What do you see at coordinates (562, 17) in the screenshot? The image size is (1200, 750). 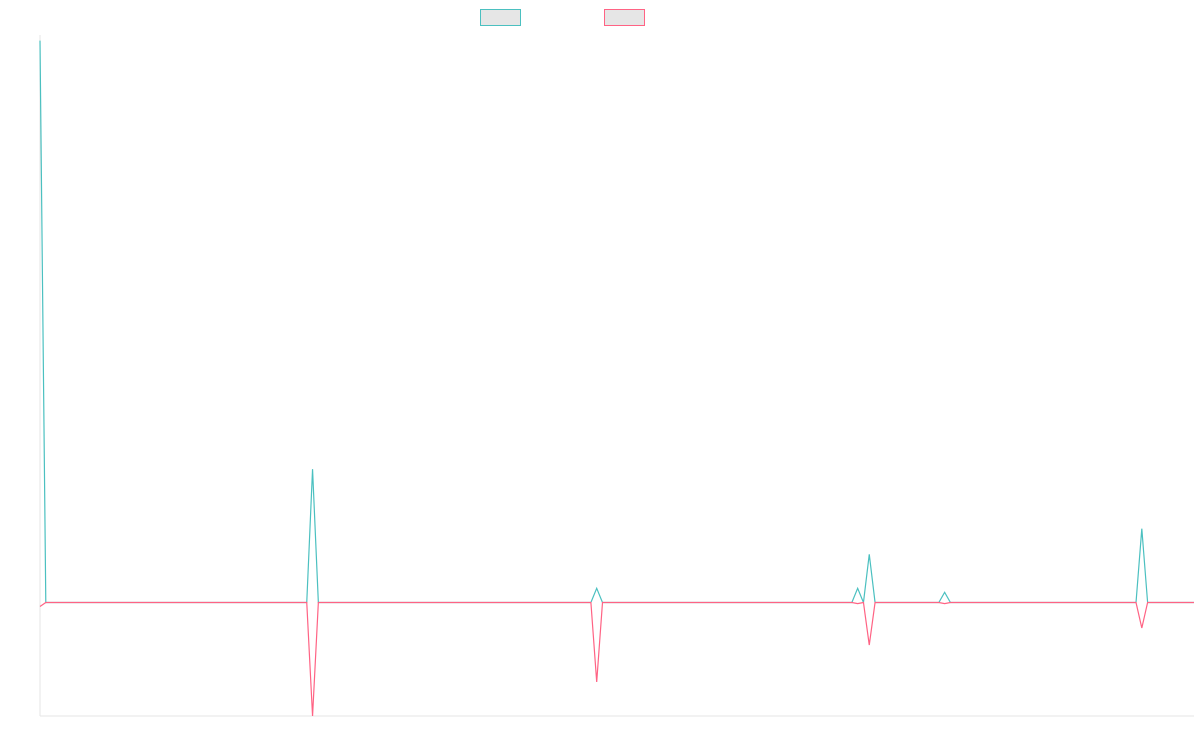 I see `legend` at bounding box center [562, 17].